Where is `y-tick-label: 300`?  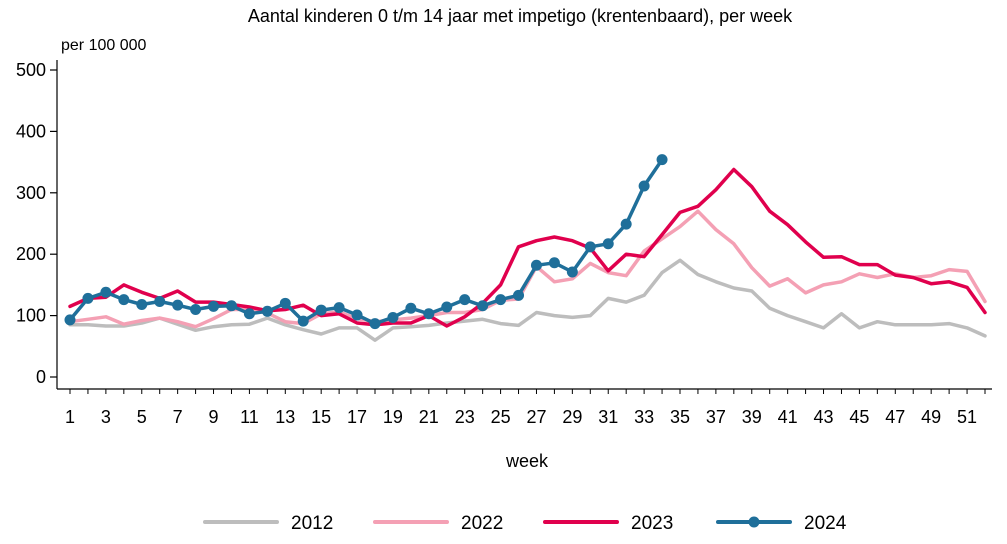
y-tick-label: 300 is located at coordinates (31, 193).